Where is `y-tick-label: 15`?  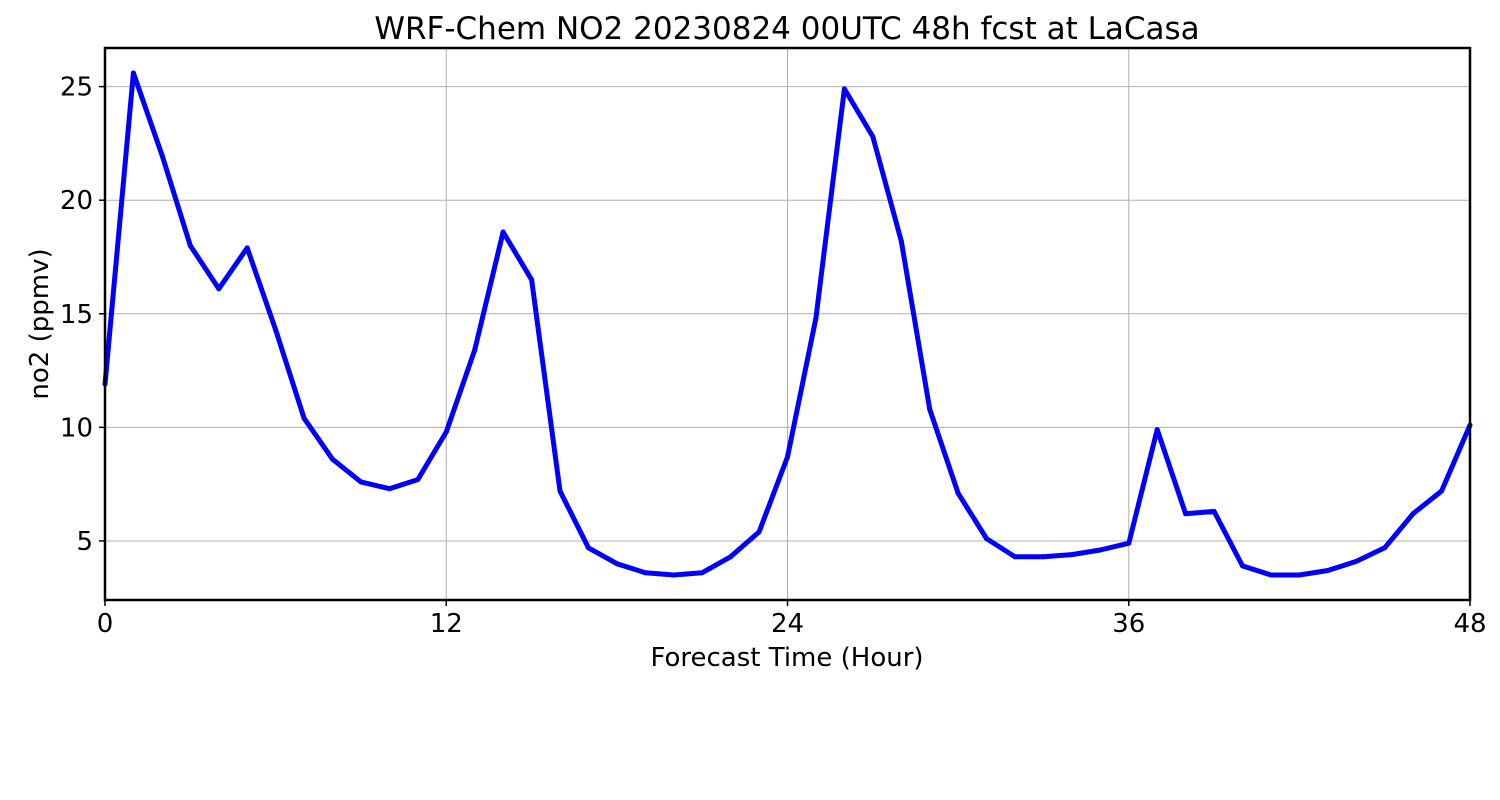 y-tick-label: 15 is located at coordinates (76, 315).